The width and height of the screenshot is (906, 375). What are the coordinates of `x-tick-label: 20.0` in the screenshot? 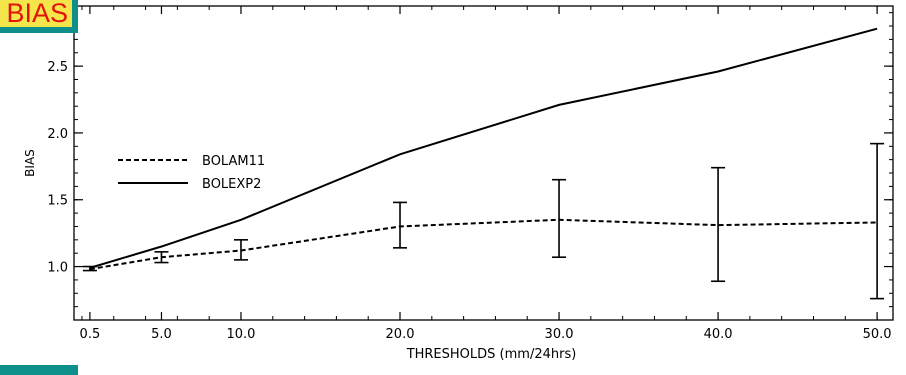 It's located at (400, 334).